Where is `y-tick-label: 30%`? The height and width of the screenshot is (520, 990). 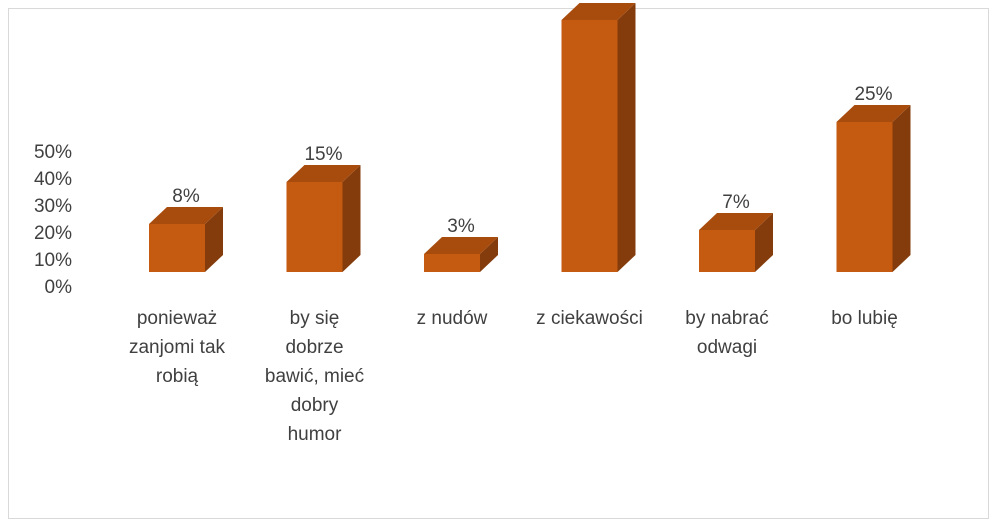
y-tick-label: 30% is located at coordinates (53, 206).